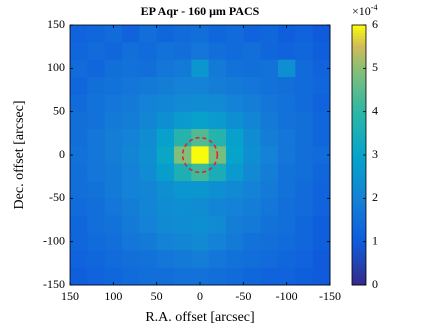  Describe the element at coordinates (375, 110) in the screenshot. I see `colorbar-tick-label: 4` at that location.